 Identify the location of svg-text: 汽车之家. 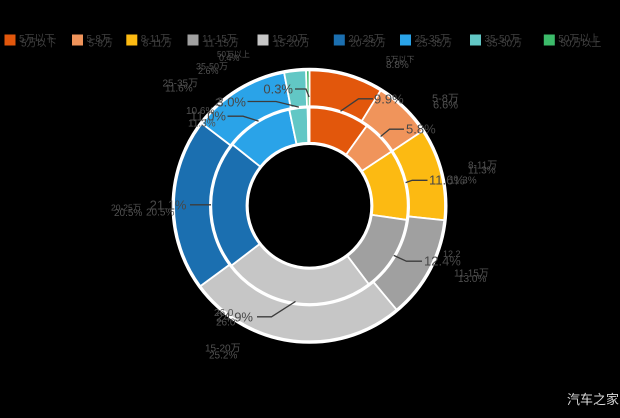
(593, 399).